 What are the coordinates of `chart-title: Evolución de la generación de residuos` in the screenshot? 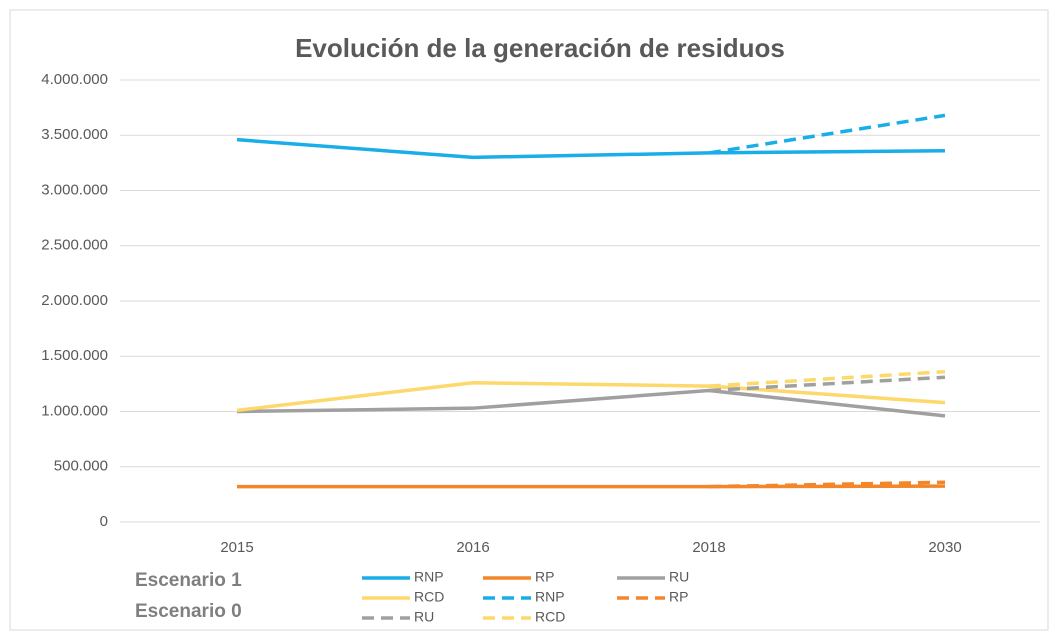 It's located at (540, 48).